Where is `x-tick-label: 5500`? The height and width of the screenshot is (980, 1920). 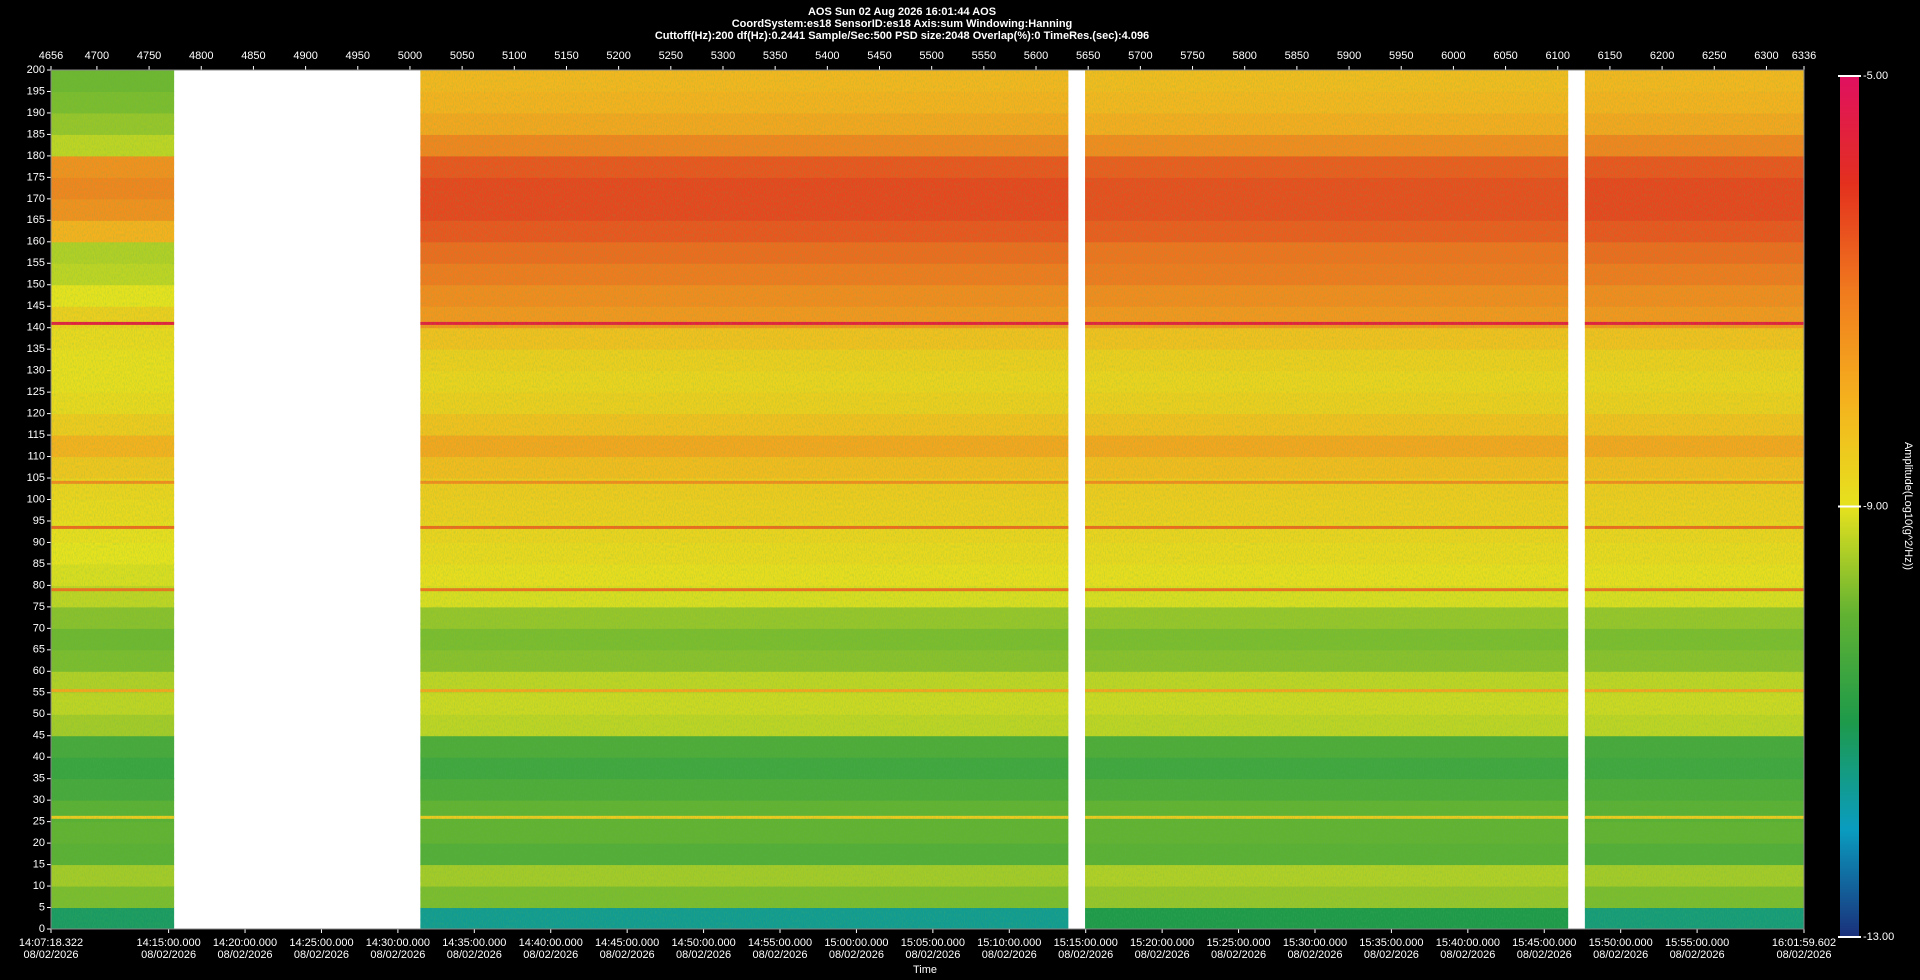 x-tick-label: 5500 is located at coordinates (931, 56).